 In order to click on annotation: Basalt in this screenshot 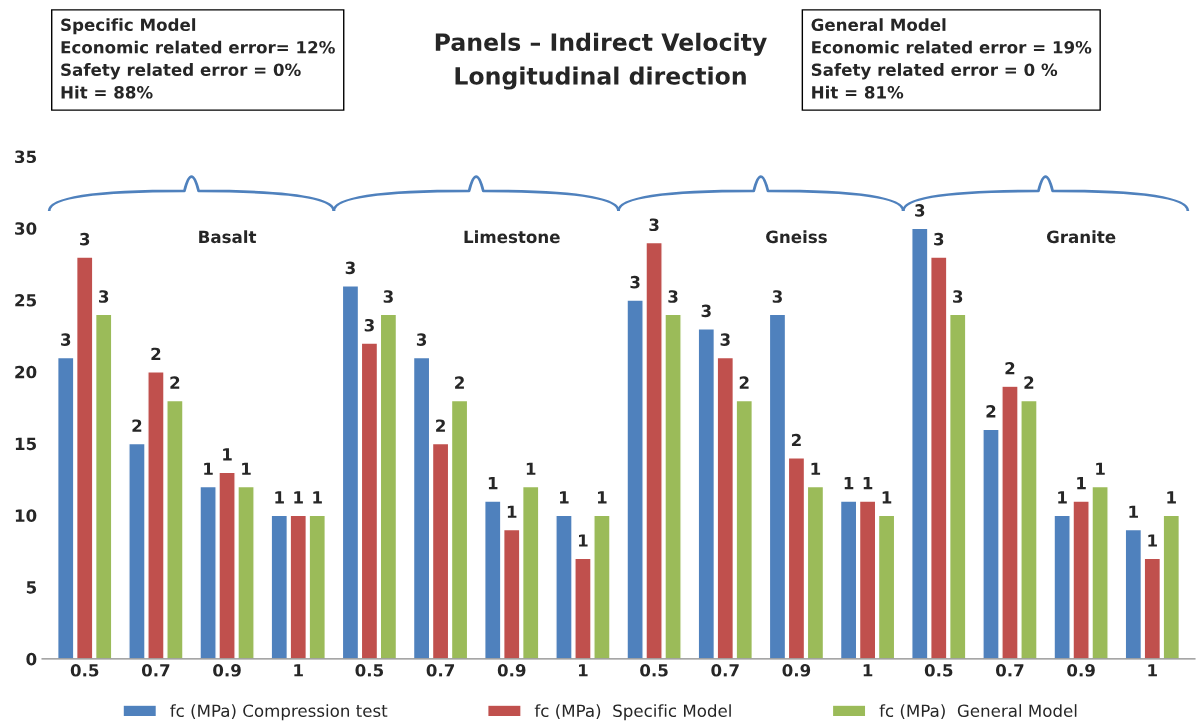, I will do `click(228, 237)`.